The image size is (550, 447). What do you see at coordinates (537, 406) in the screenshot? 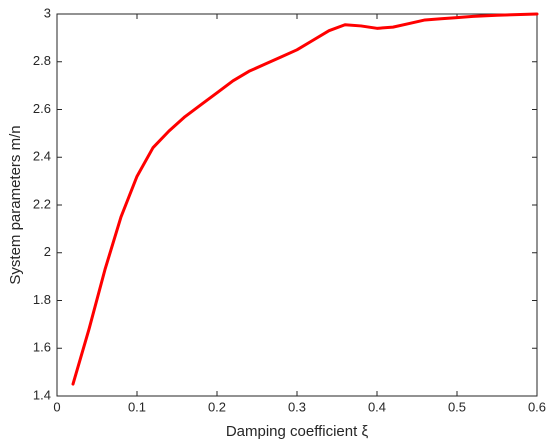
I see `x-tick-label: 0.6` at bounding box center [537, 406].